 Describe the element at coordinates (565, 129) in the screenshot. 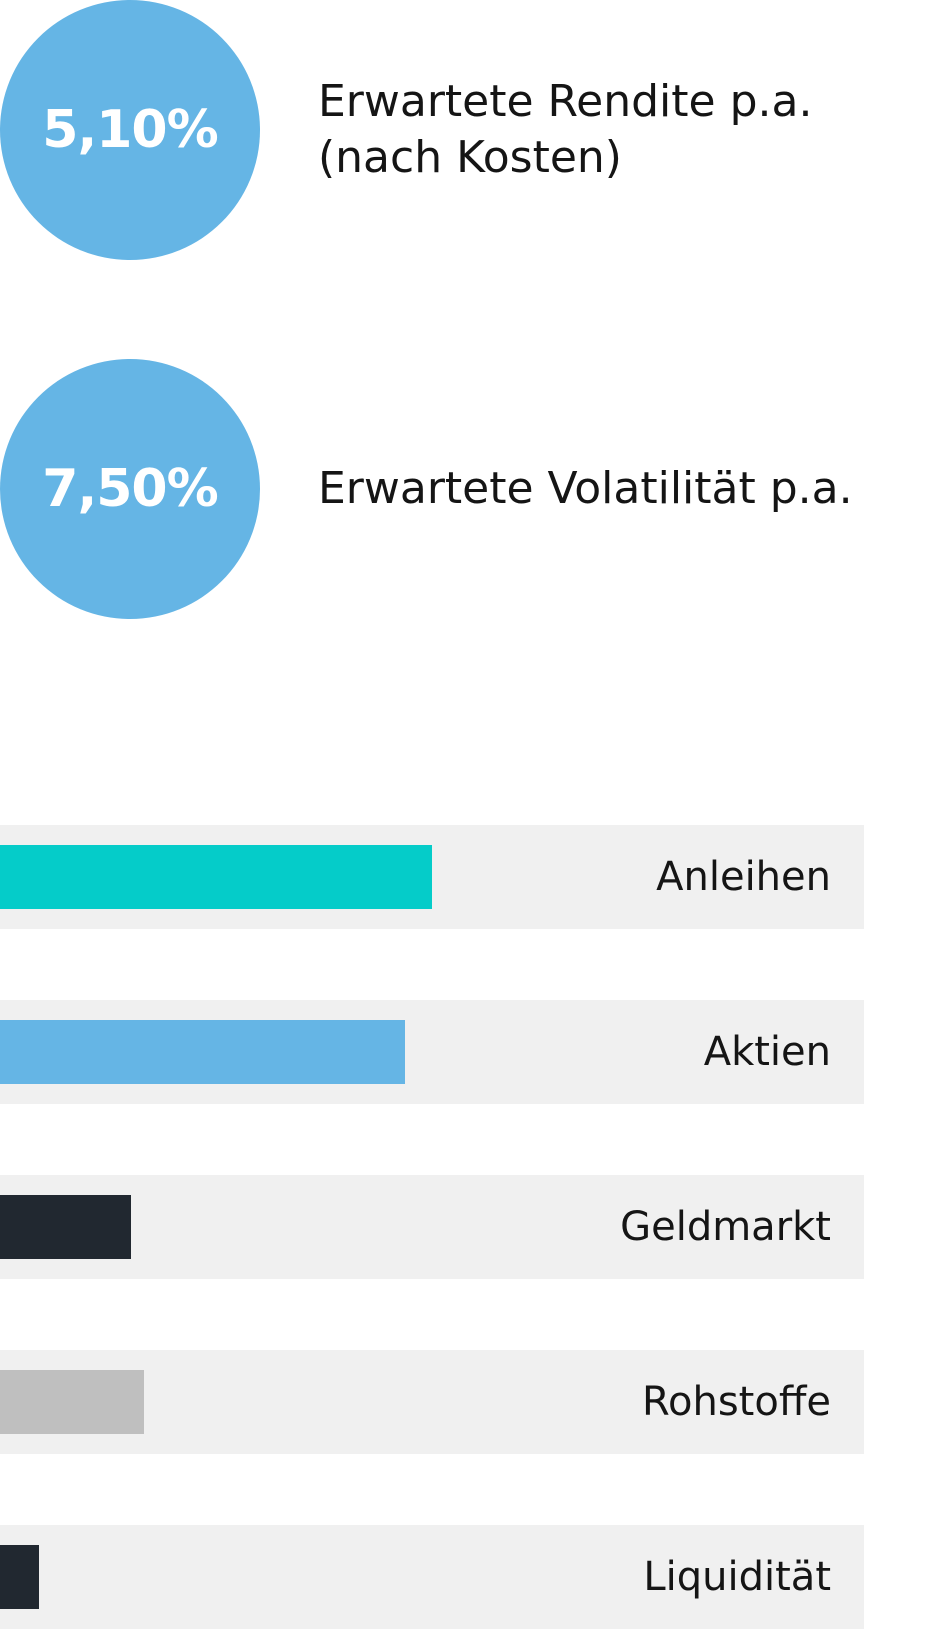

I see `expected-return-label: Erwartete Rendite p.a. (nach Kosten)` at that location.